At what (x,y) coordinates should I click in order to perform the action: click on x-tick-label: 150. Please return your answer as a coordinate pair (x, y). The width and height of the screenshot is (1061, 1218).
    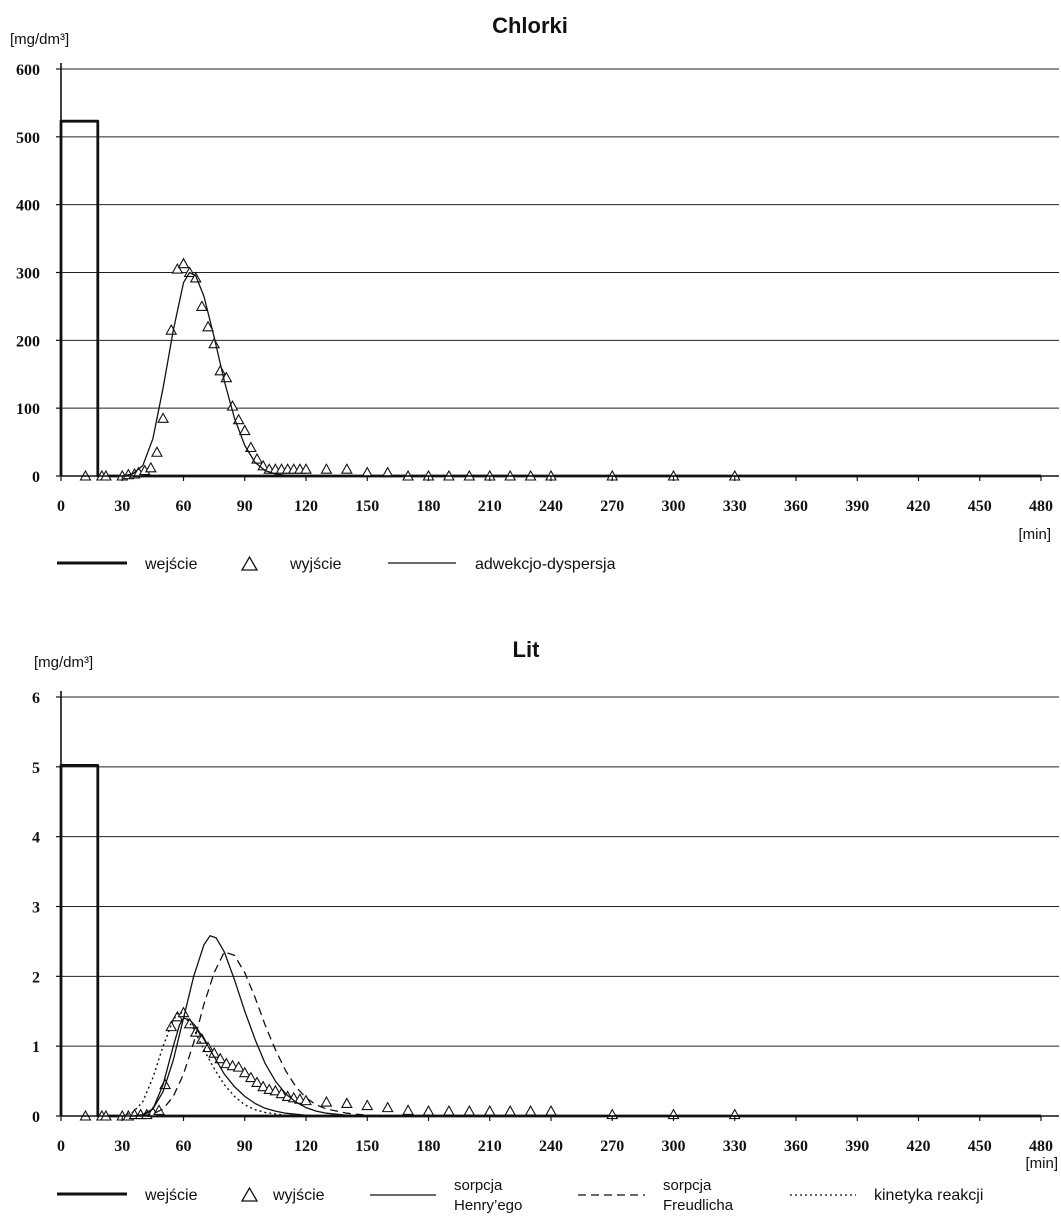
    Looking at the image, I should click on (367, 506).